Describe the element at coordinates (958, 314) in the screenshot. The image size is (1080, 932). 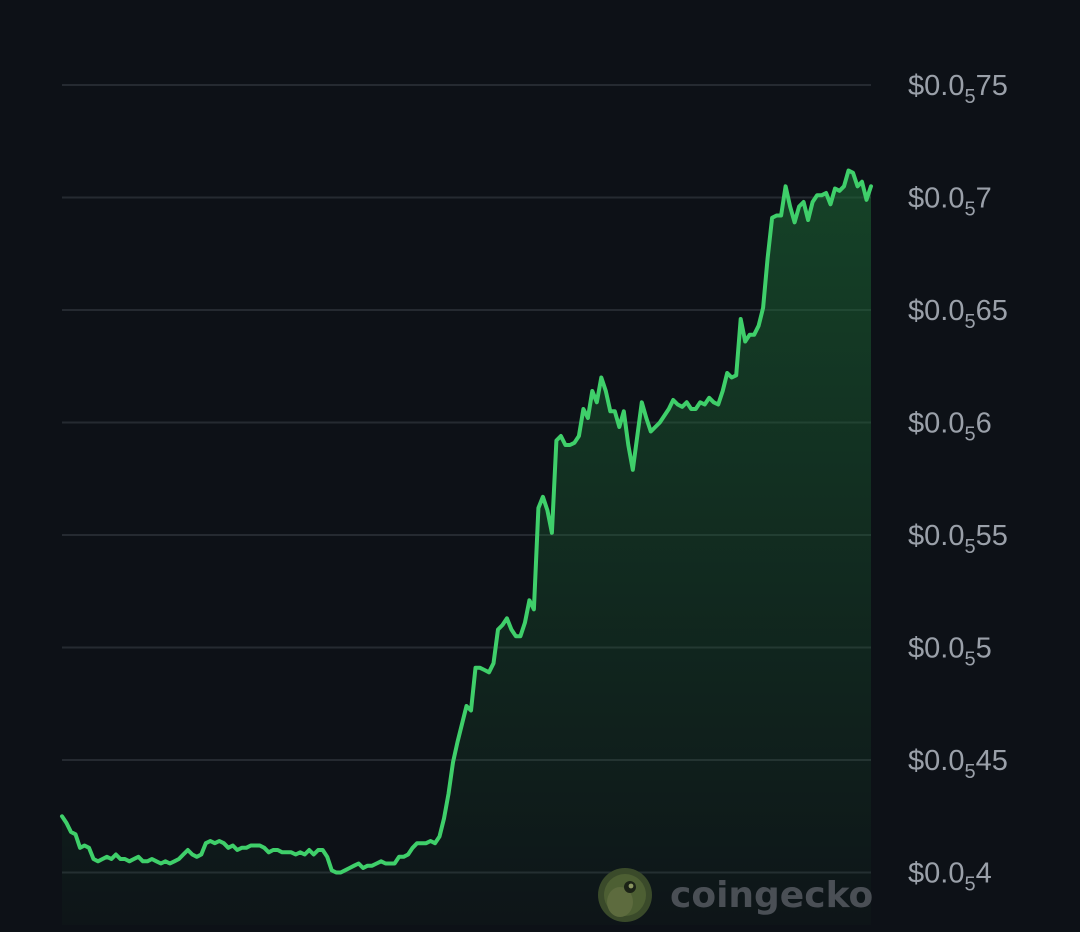
I see `y-tick-label-2: $0.0565` at that location.